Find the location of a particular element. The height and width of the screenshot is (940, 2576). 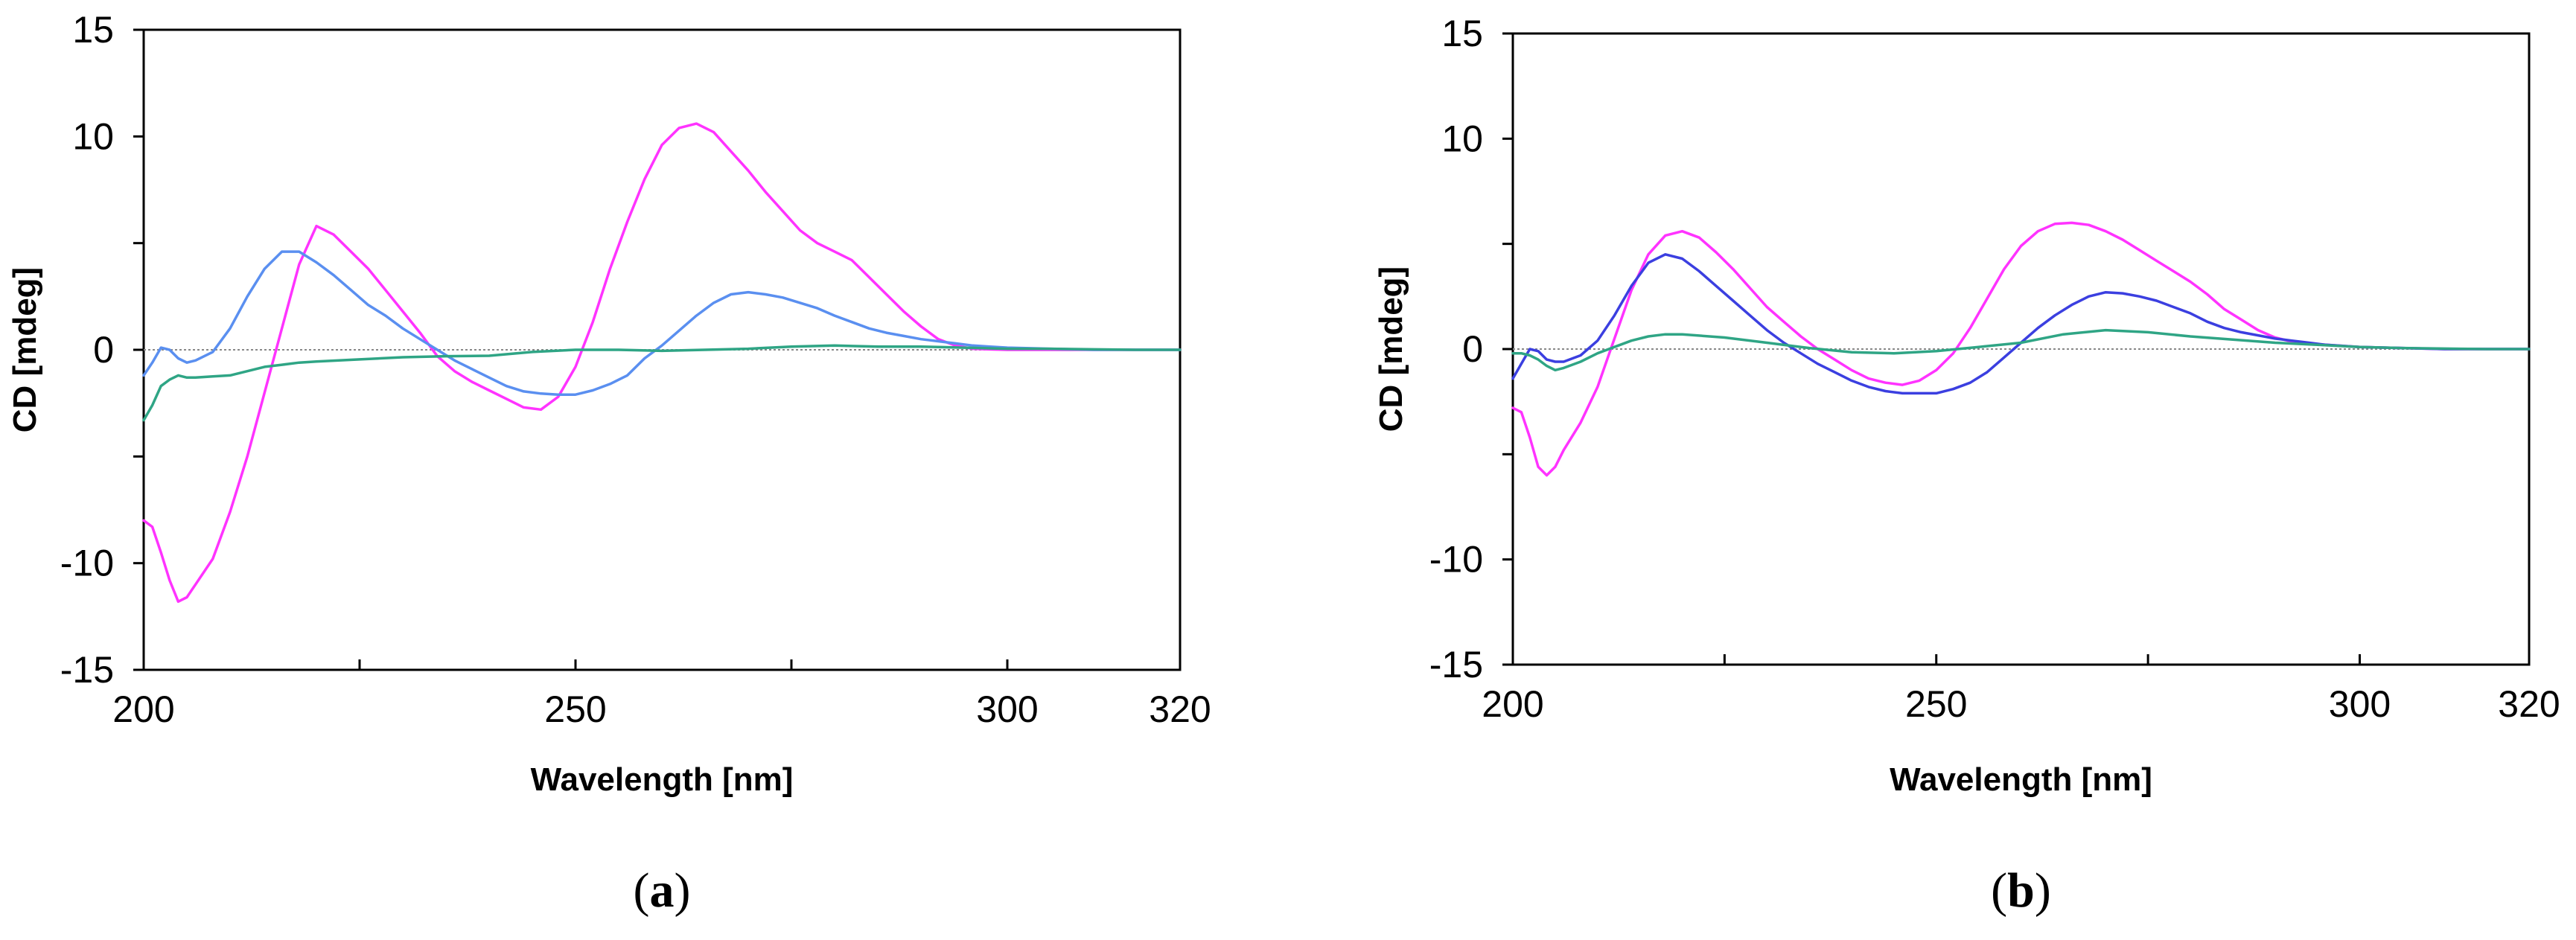

series-line-magenta is located at coordinates (2021, 349).